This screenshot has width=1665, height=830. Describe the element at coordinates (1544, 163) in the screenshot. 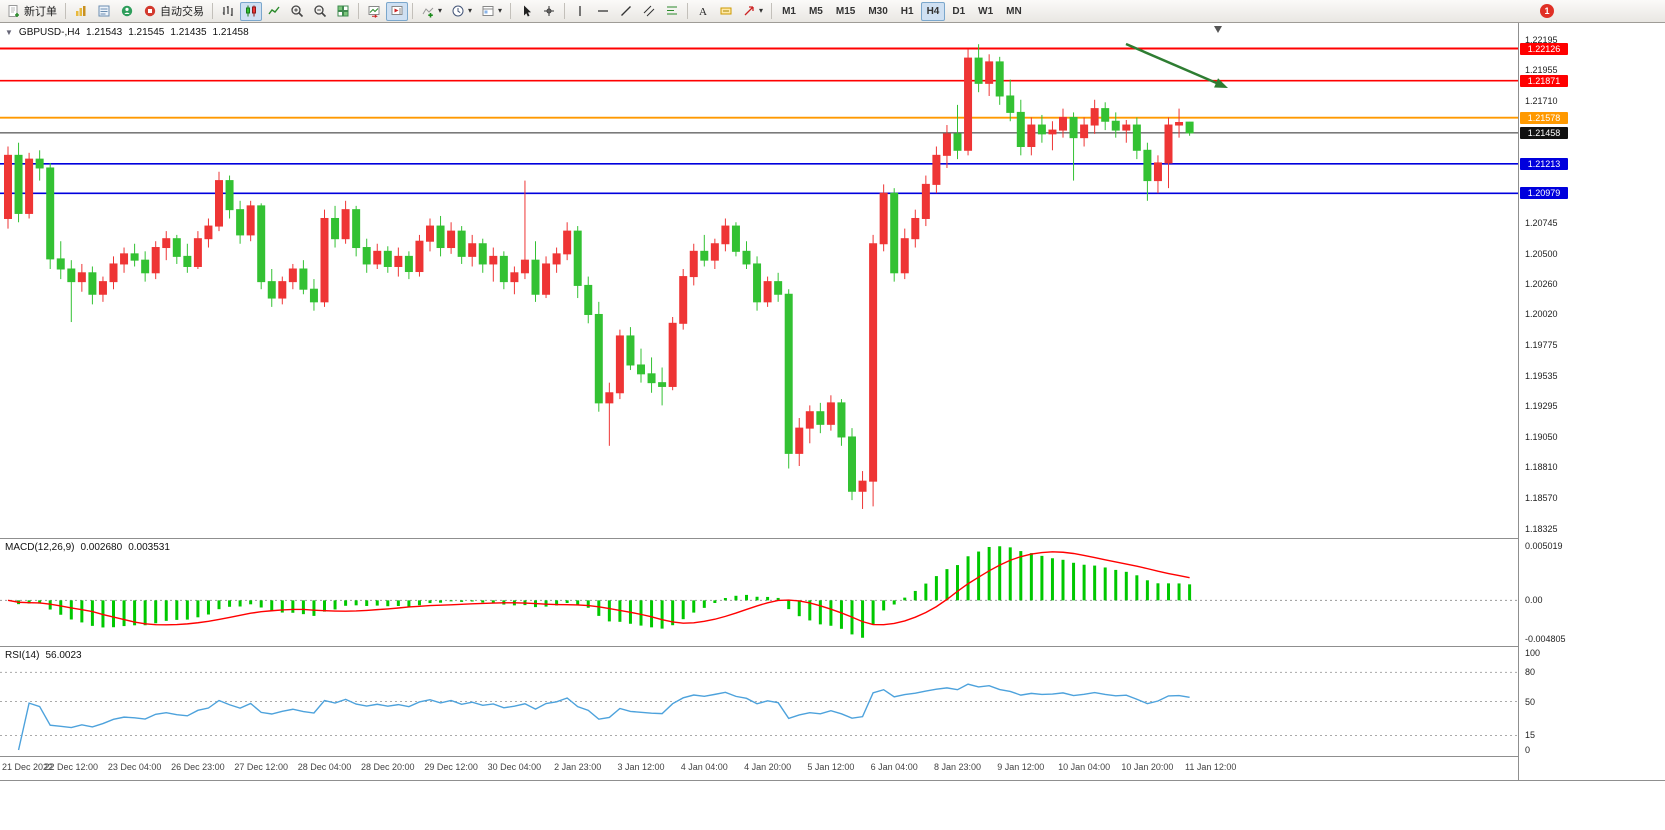

I see `price-tag-1.21213: 1.21213` at that location.